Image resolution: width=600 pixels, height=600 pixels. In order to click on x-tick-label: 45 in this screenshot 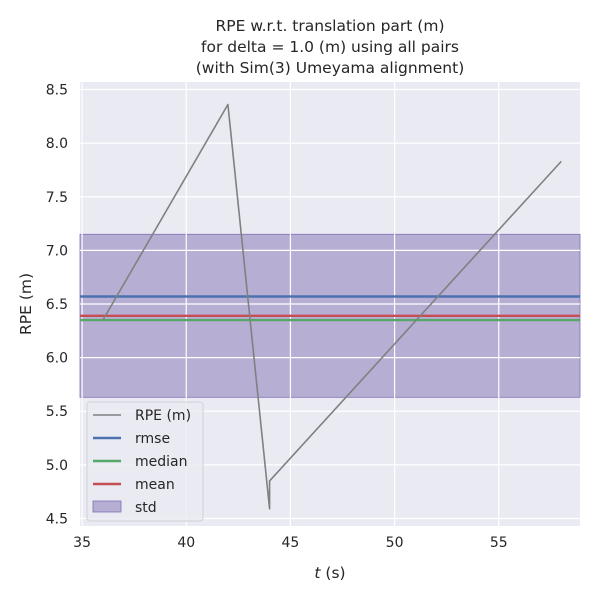, I will do `click(291, 543)`.